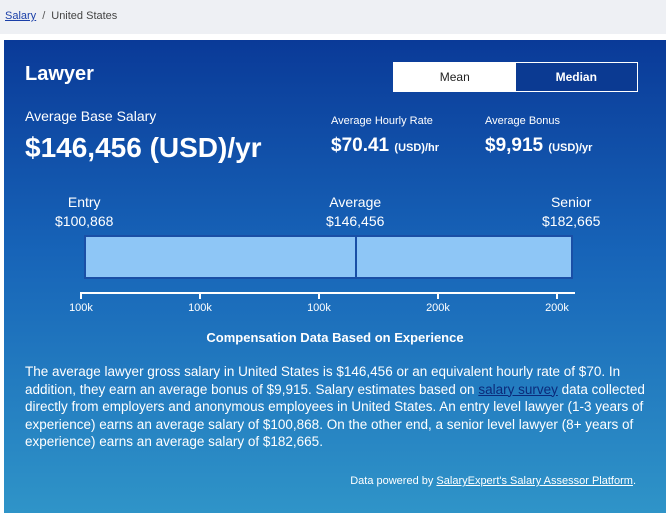 This screenshot has width=666, height=513. I want to click on salary-range-bar, so click(328, 257).